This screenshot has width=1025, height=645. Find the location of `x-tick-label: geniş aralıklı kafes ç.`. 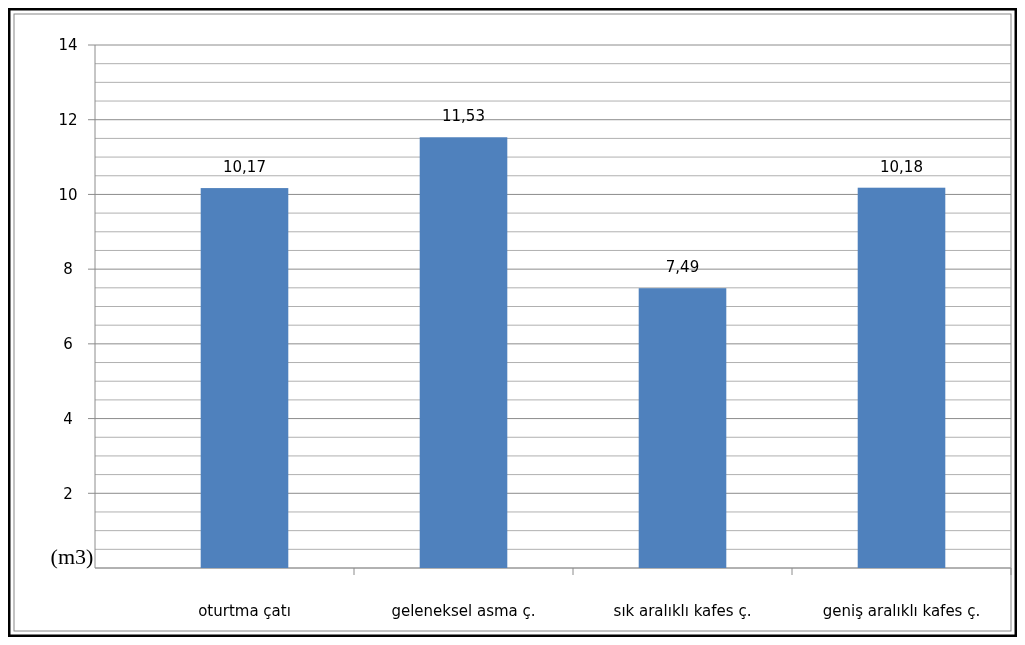

x-tick-label: geniş aralıklı kafes ç. is located at coordinates (901, 611).